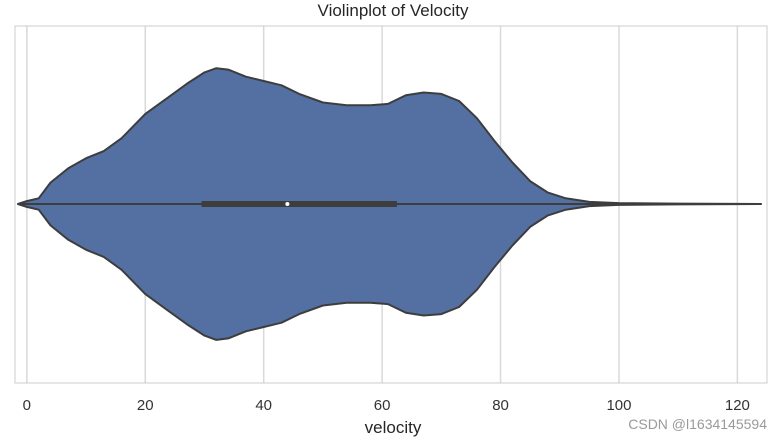  Describe the element at coordinates (393, 427) in the screenshot. I see `x-axis-label: velocity` at that location.